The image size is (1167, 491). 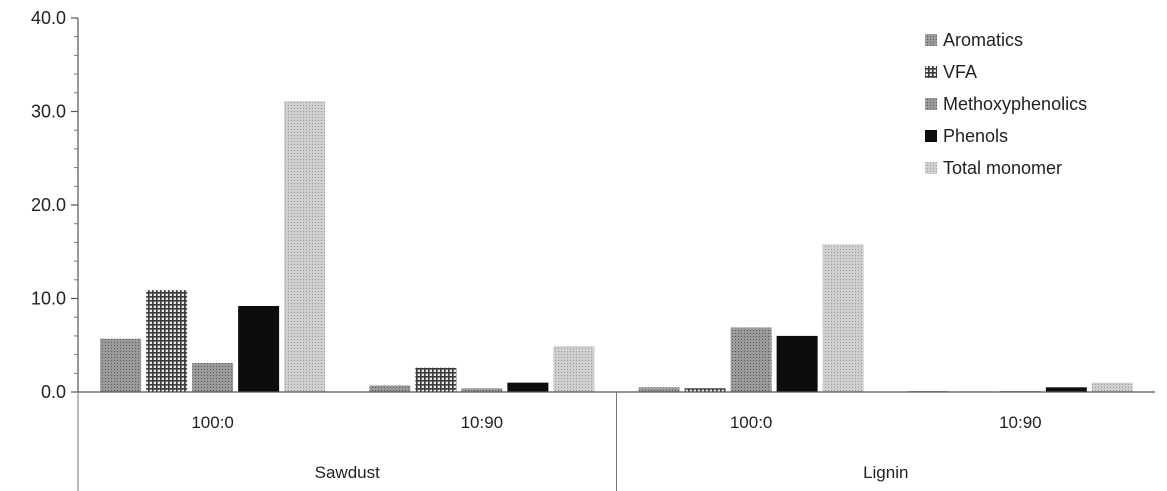 I want to click on x-group-label: Sawdust, so click(x=347, y=472).